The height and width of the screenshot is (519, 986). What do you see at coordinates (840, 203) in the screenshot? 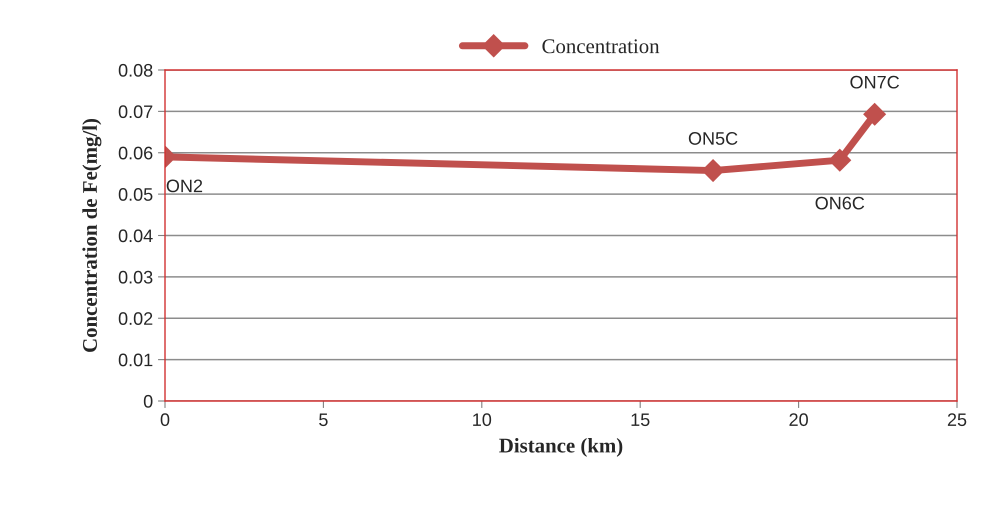
I see `annotation: ON6C` at bounding box center [840, 203].